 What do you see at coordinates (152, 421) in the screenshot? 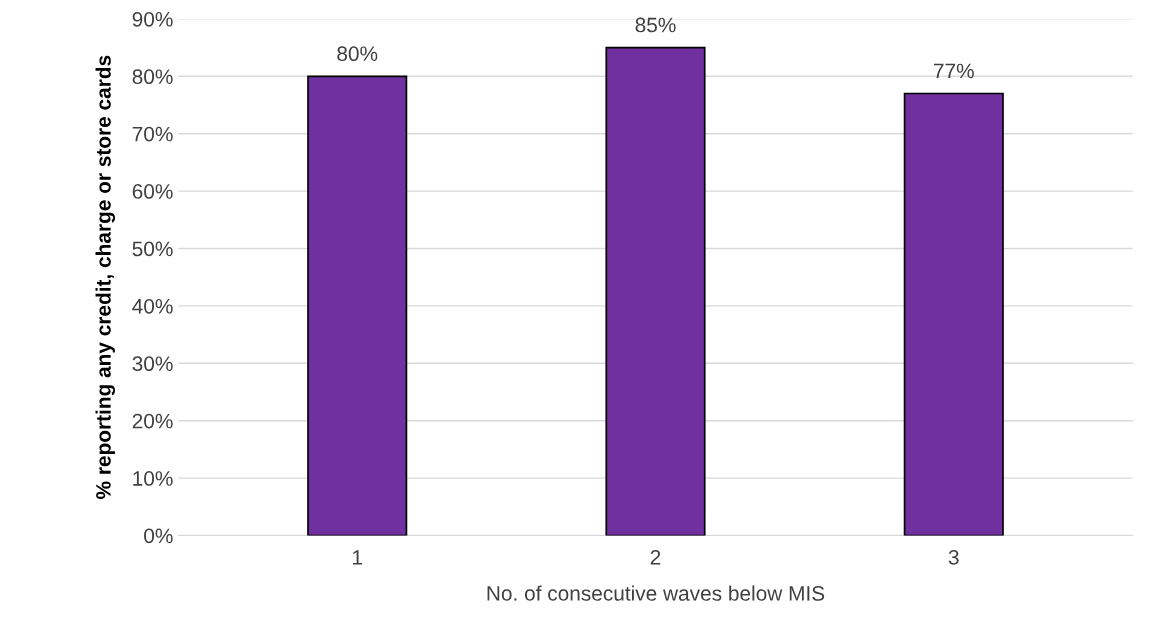
I see `y-tick-label: 20%` at bounding box center [152, 421].